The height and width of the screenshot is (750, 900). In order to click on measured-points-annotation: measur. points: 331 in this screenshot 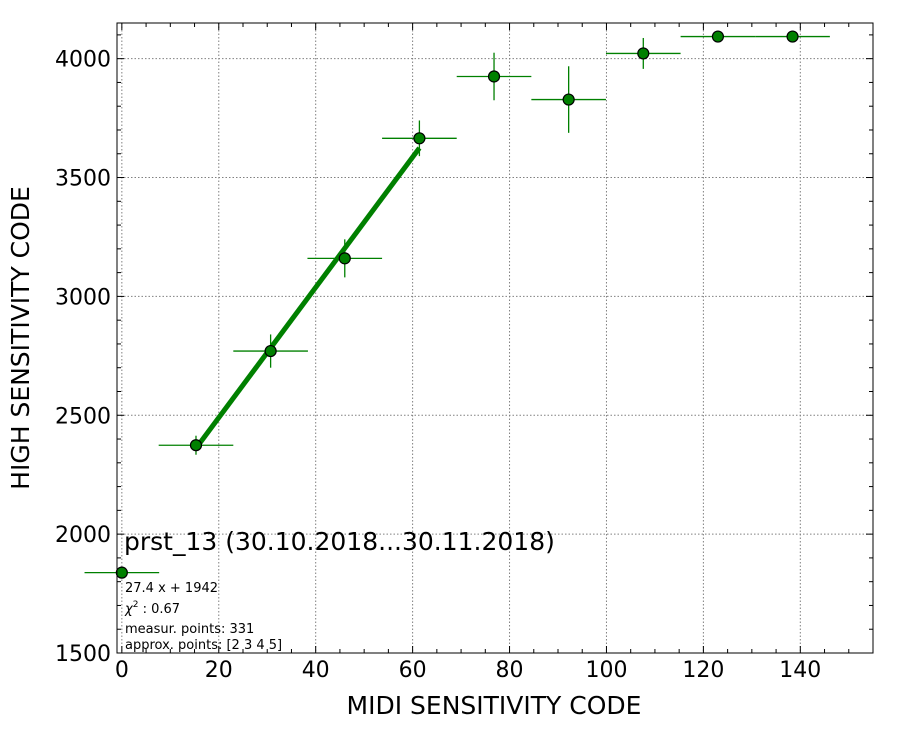, I will do `click(189, 629)`.